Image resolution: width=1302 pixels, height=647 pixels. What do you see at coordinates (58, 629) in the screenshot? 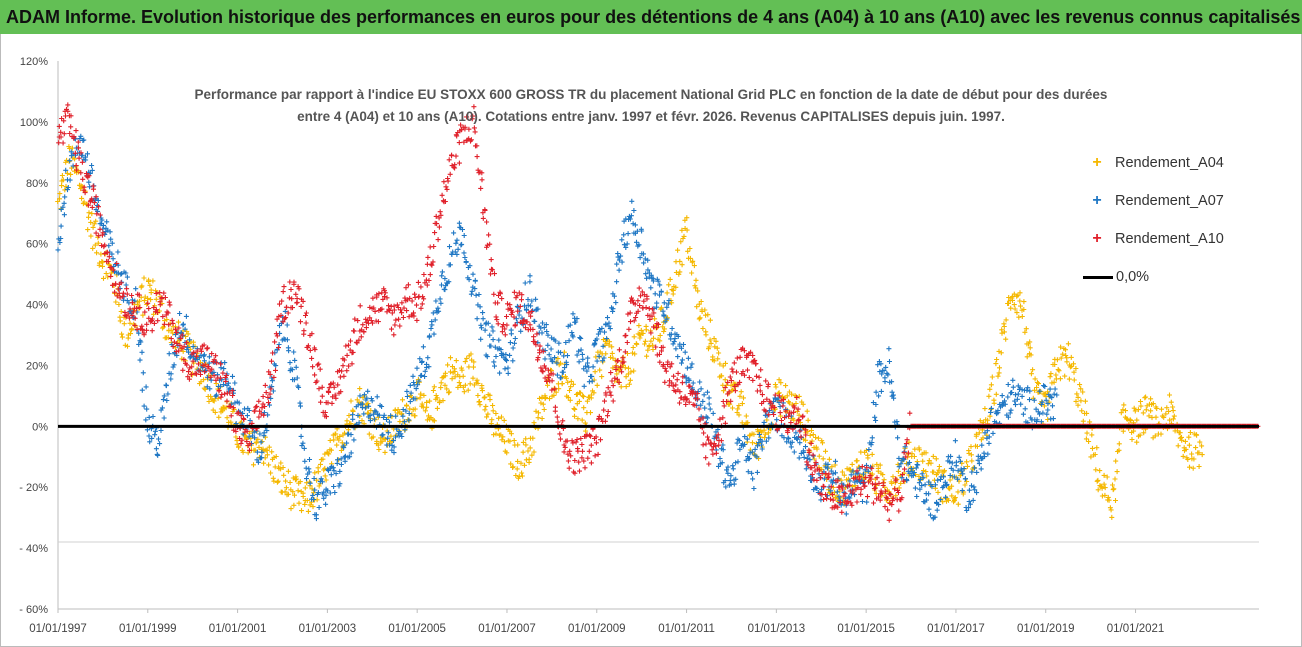
I see `x-tick-label: 01/01/1997` at bounding box center [58, 629].